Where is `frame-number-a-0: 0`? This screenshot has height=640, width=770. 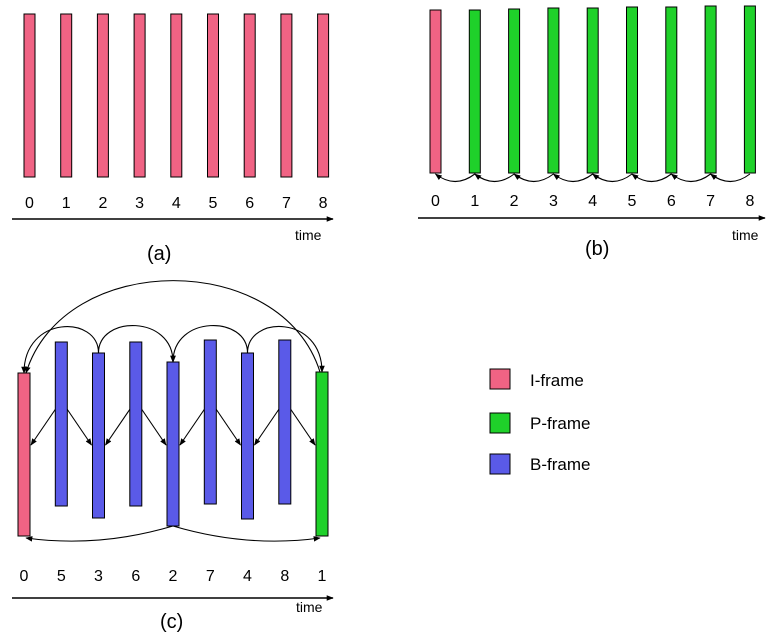
frame-number-a-0: 0 is located at coordinates (29, 203).